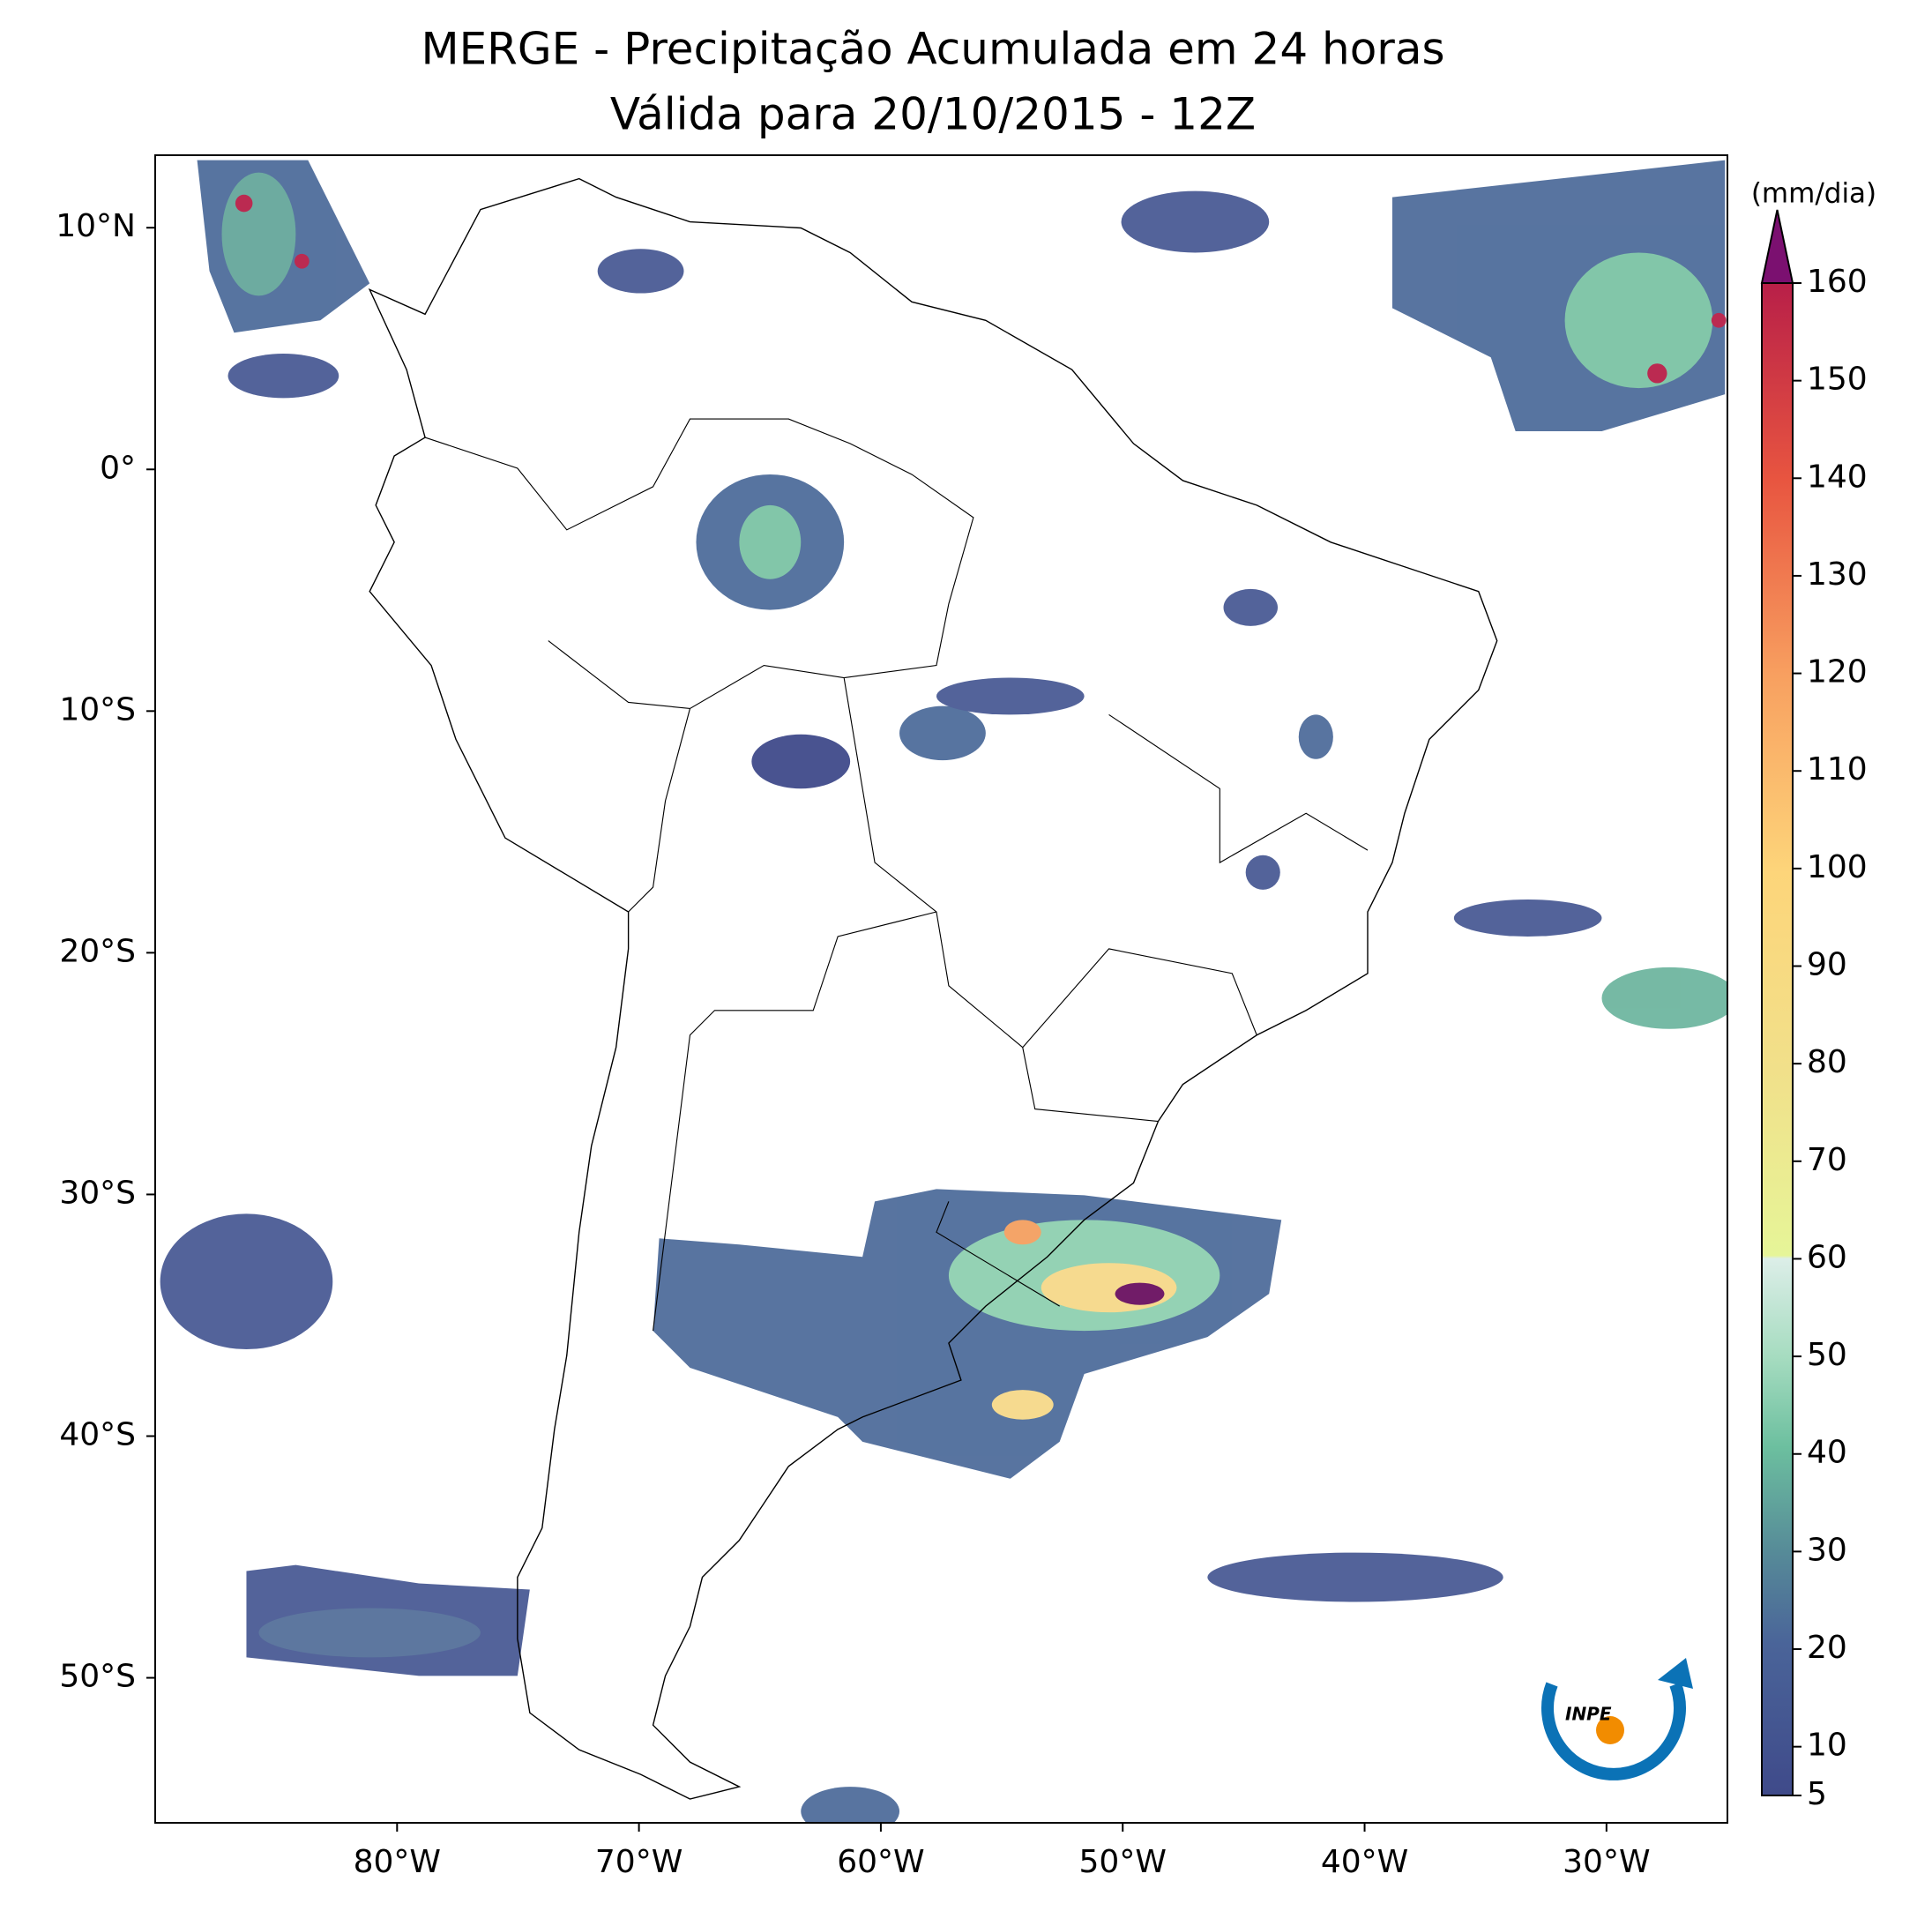 This screenshot has height=1911, width=1932. Describe the element at coordinates (1827, 1355) in the screenshot. I see `colorbar-tick-label: 50` at that location.